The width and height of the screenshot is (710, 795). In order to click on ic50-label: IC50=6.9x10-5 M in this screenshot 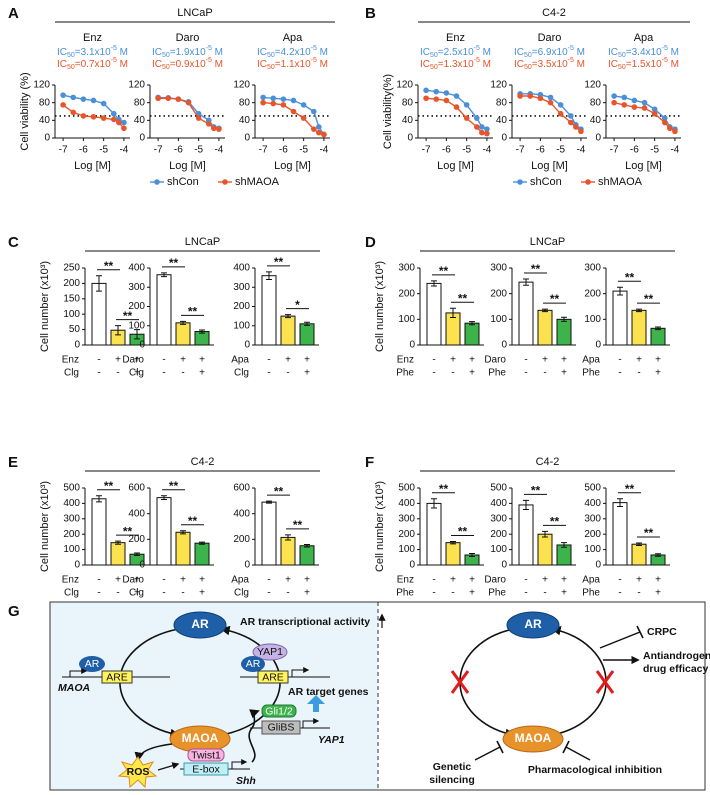, I will do `click(549, 52)`.